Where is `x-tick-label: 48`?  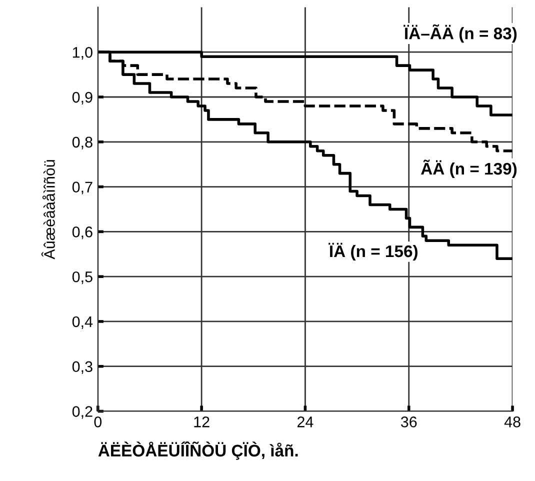
x-tick-label: 48 is located at coordinates (512, 422).